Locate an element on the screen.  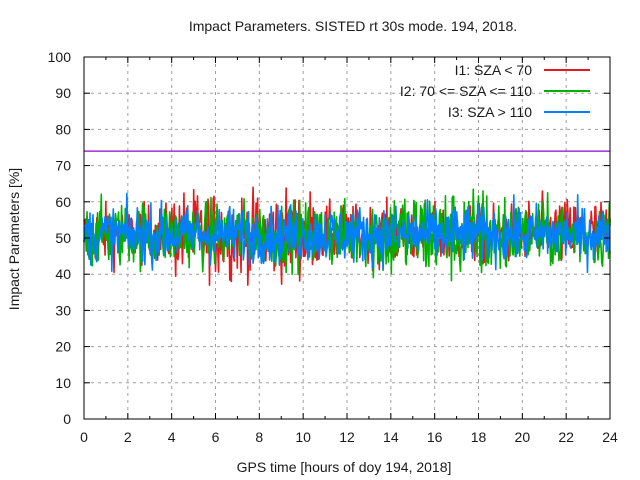
x-tick-label: 12 is located at coordinates (347, 437).